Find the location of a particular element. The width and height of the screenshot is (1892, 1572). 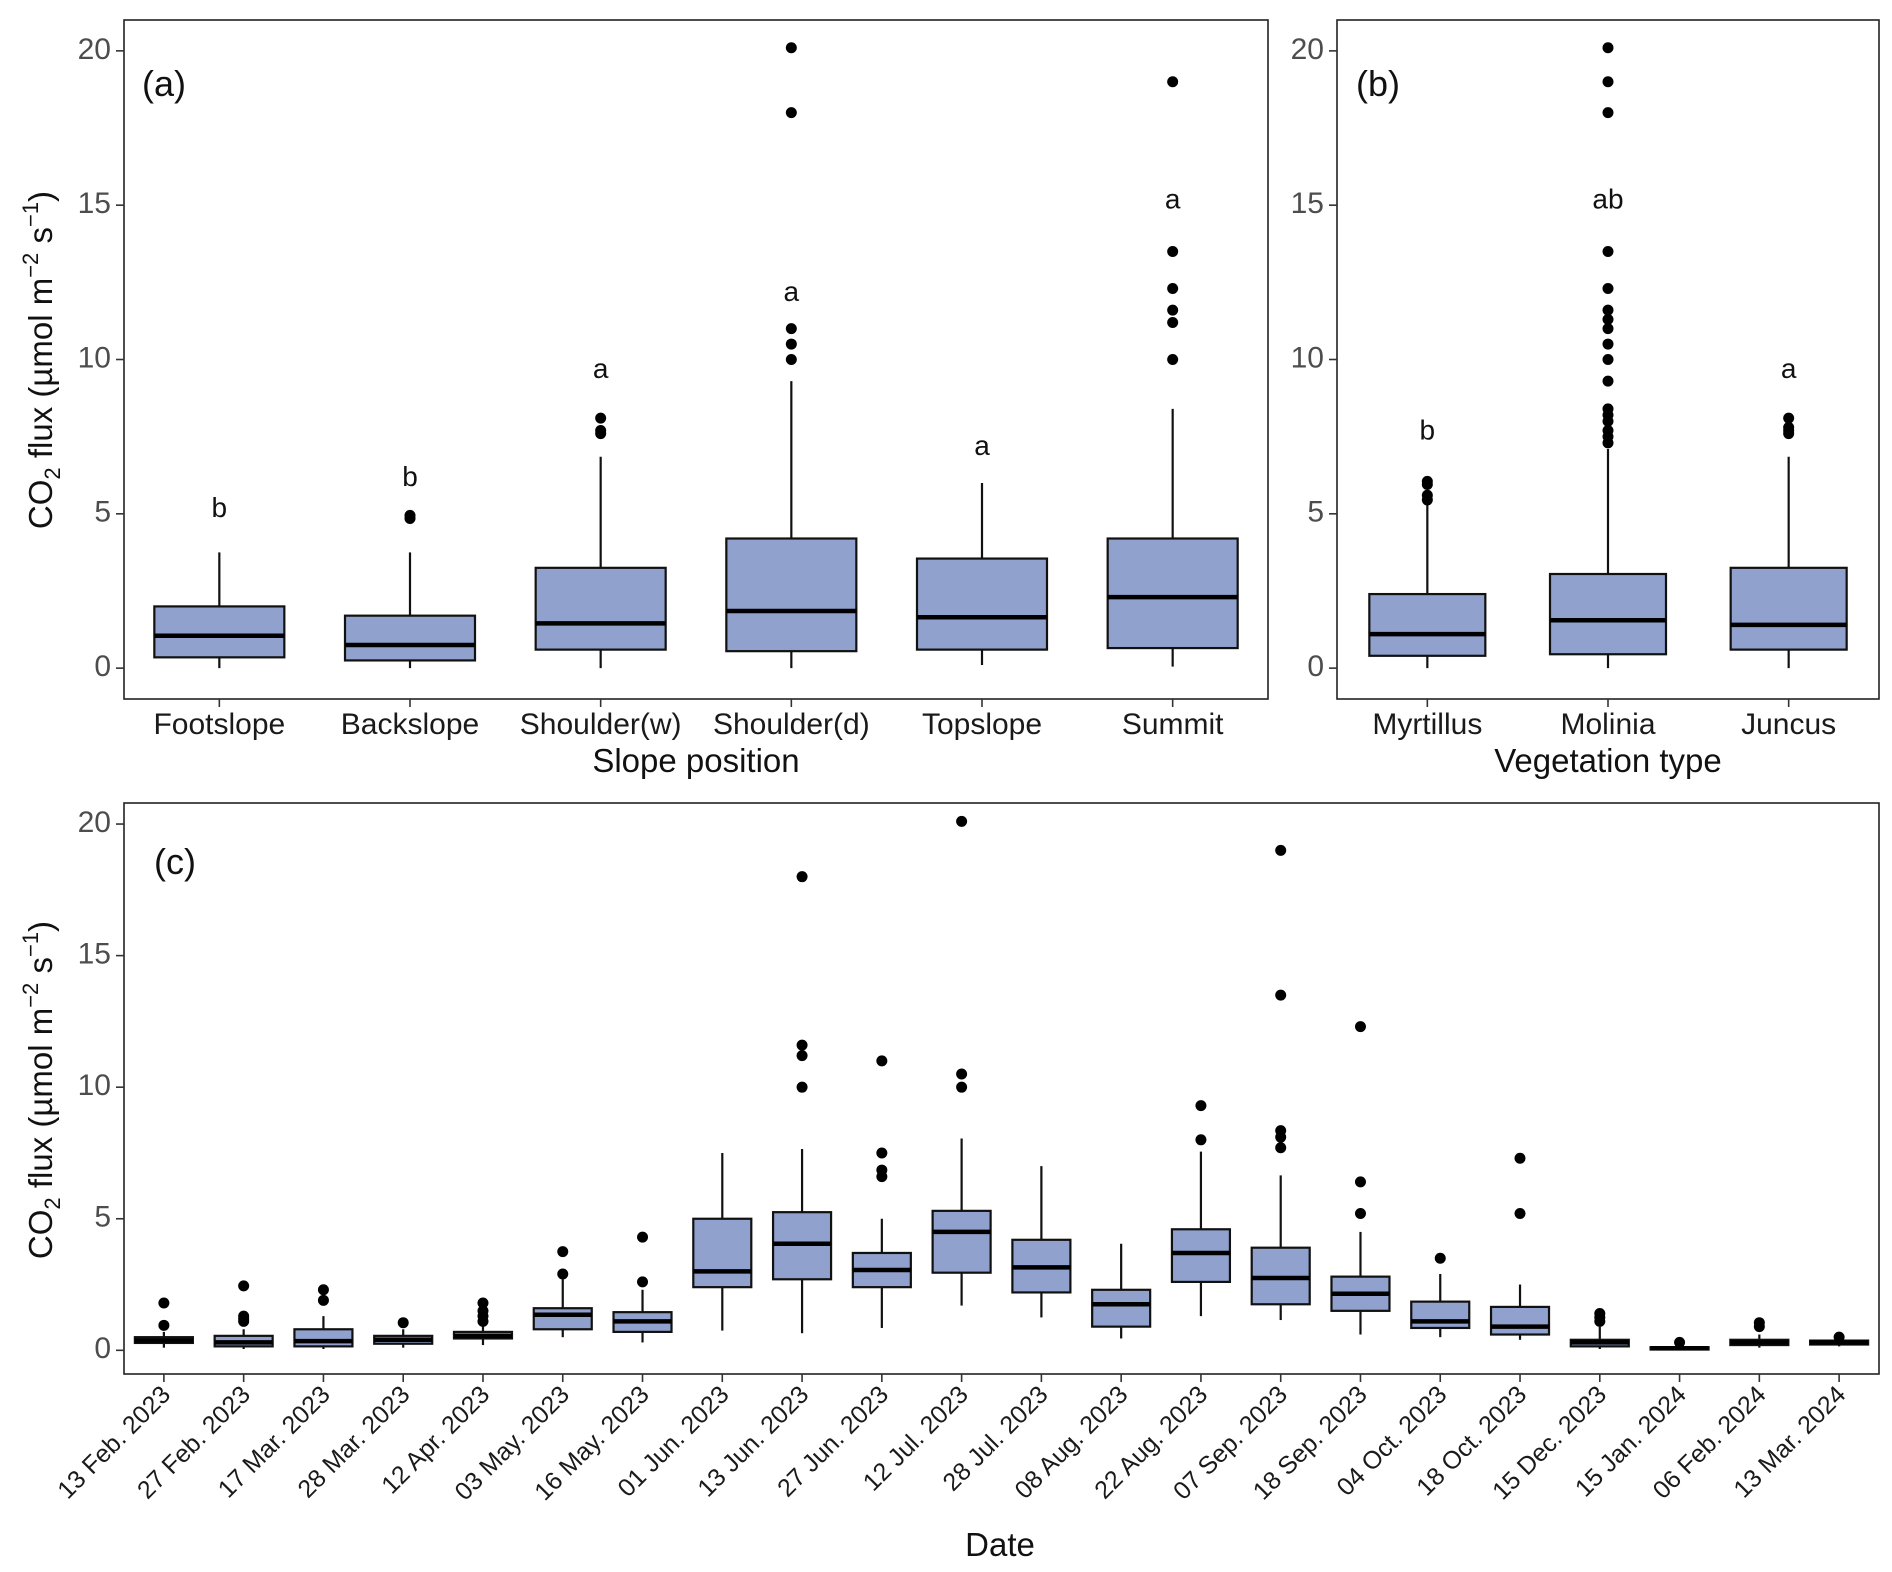

panel-b-x-ticks: Myrtillus Molinia Juncus is located at coordinates (1604, 720).